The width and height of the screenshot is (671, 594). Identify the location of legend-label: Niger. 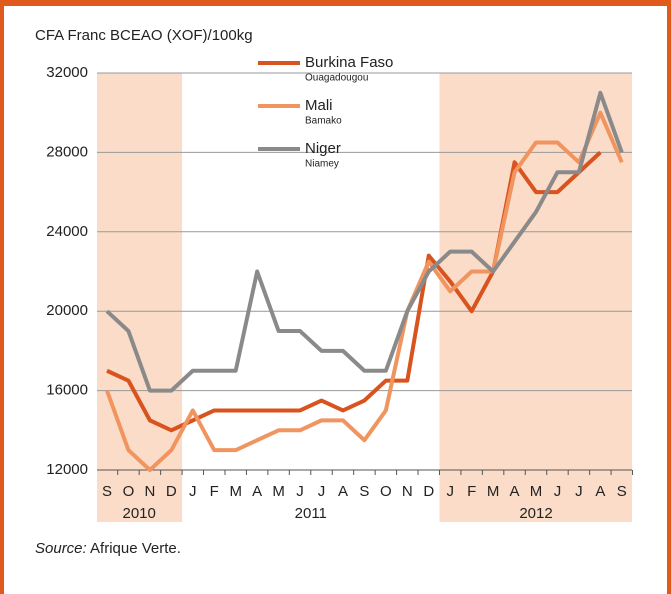
(323, 148).